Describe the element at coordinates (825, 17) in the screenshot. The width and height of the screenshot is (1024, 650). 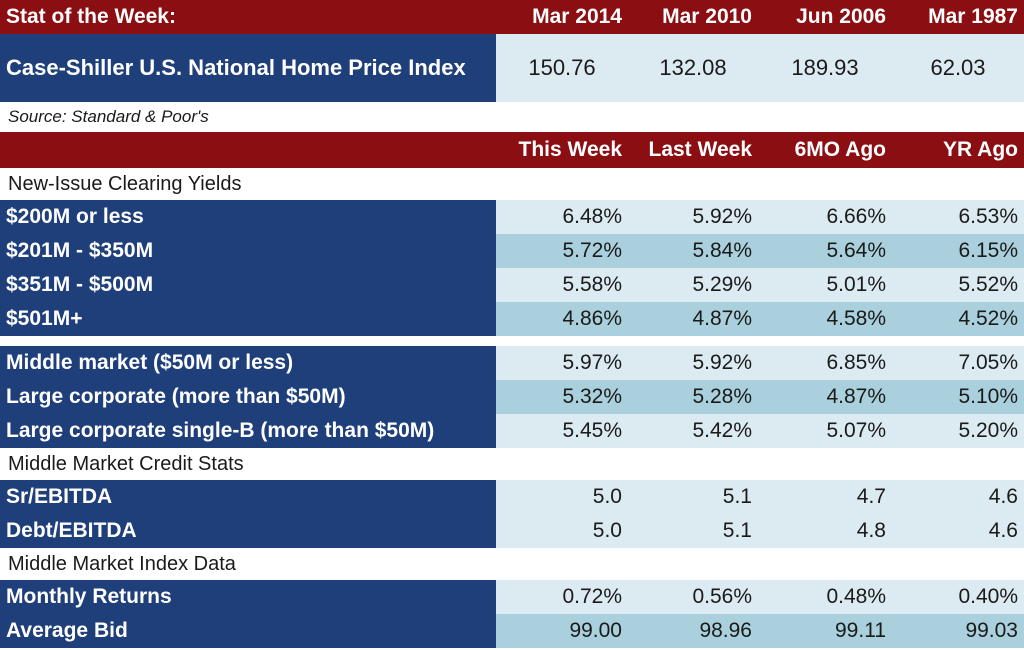
I see `stat-col-3: Jun 2006` at that location.